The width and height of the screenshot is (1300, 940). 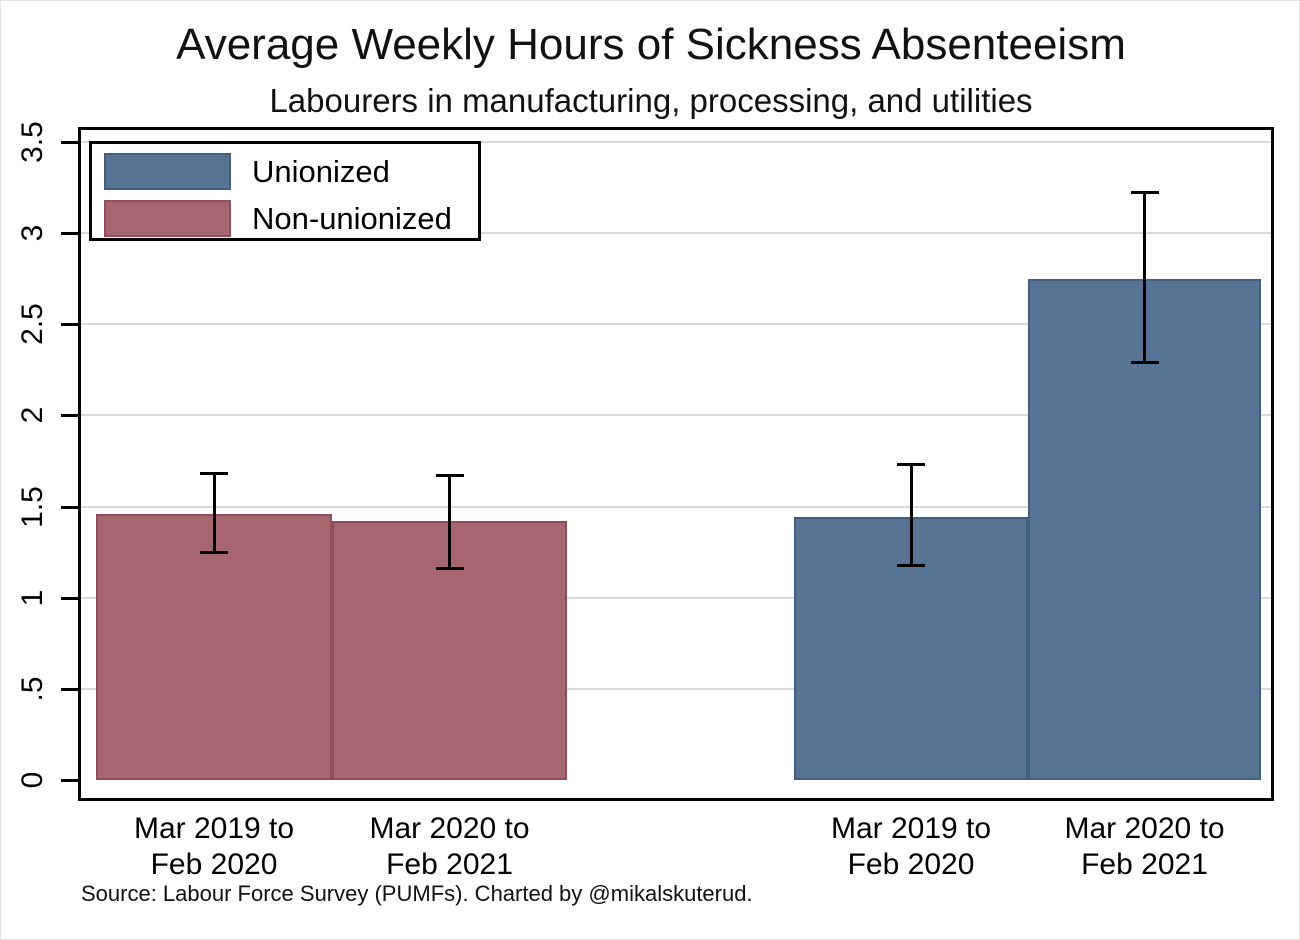 What do you see at coordinates (676, 506) in the screenshot?
I see `gridline-y-1.5` at bounding box center [676, 506].